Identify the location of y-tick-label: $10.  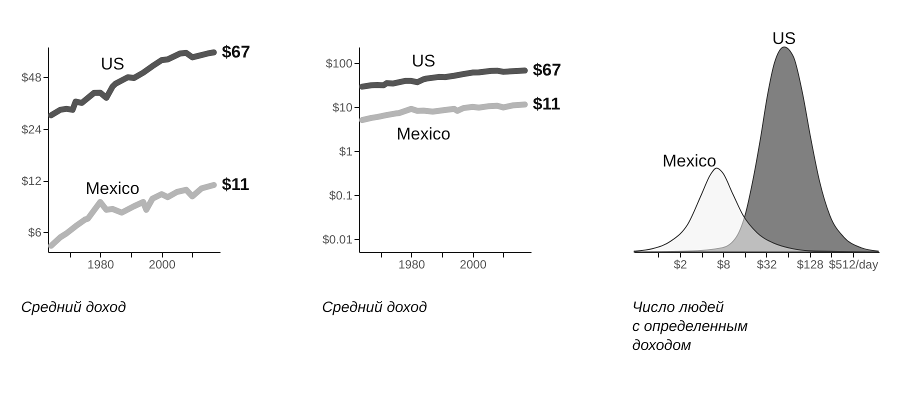
(342, 107).